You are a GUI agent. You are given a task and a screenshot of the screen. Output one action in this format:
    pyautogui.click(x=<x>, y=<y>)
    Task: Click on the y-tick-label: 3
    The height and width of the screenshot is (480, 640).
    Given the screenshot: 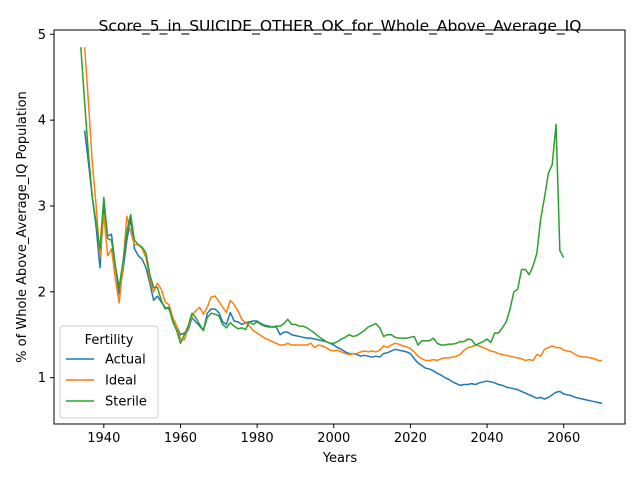 What is the action you would take?
    pyautogui.click(x=42, y=206)
    